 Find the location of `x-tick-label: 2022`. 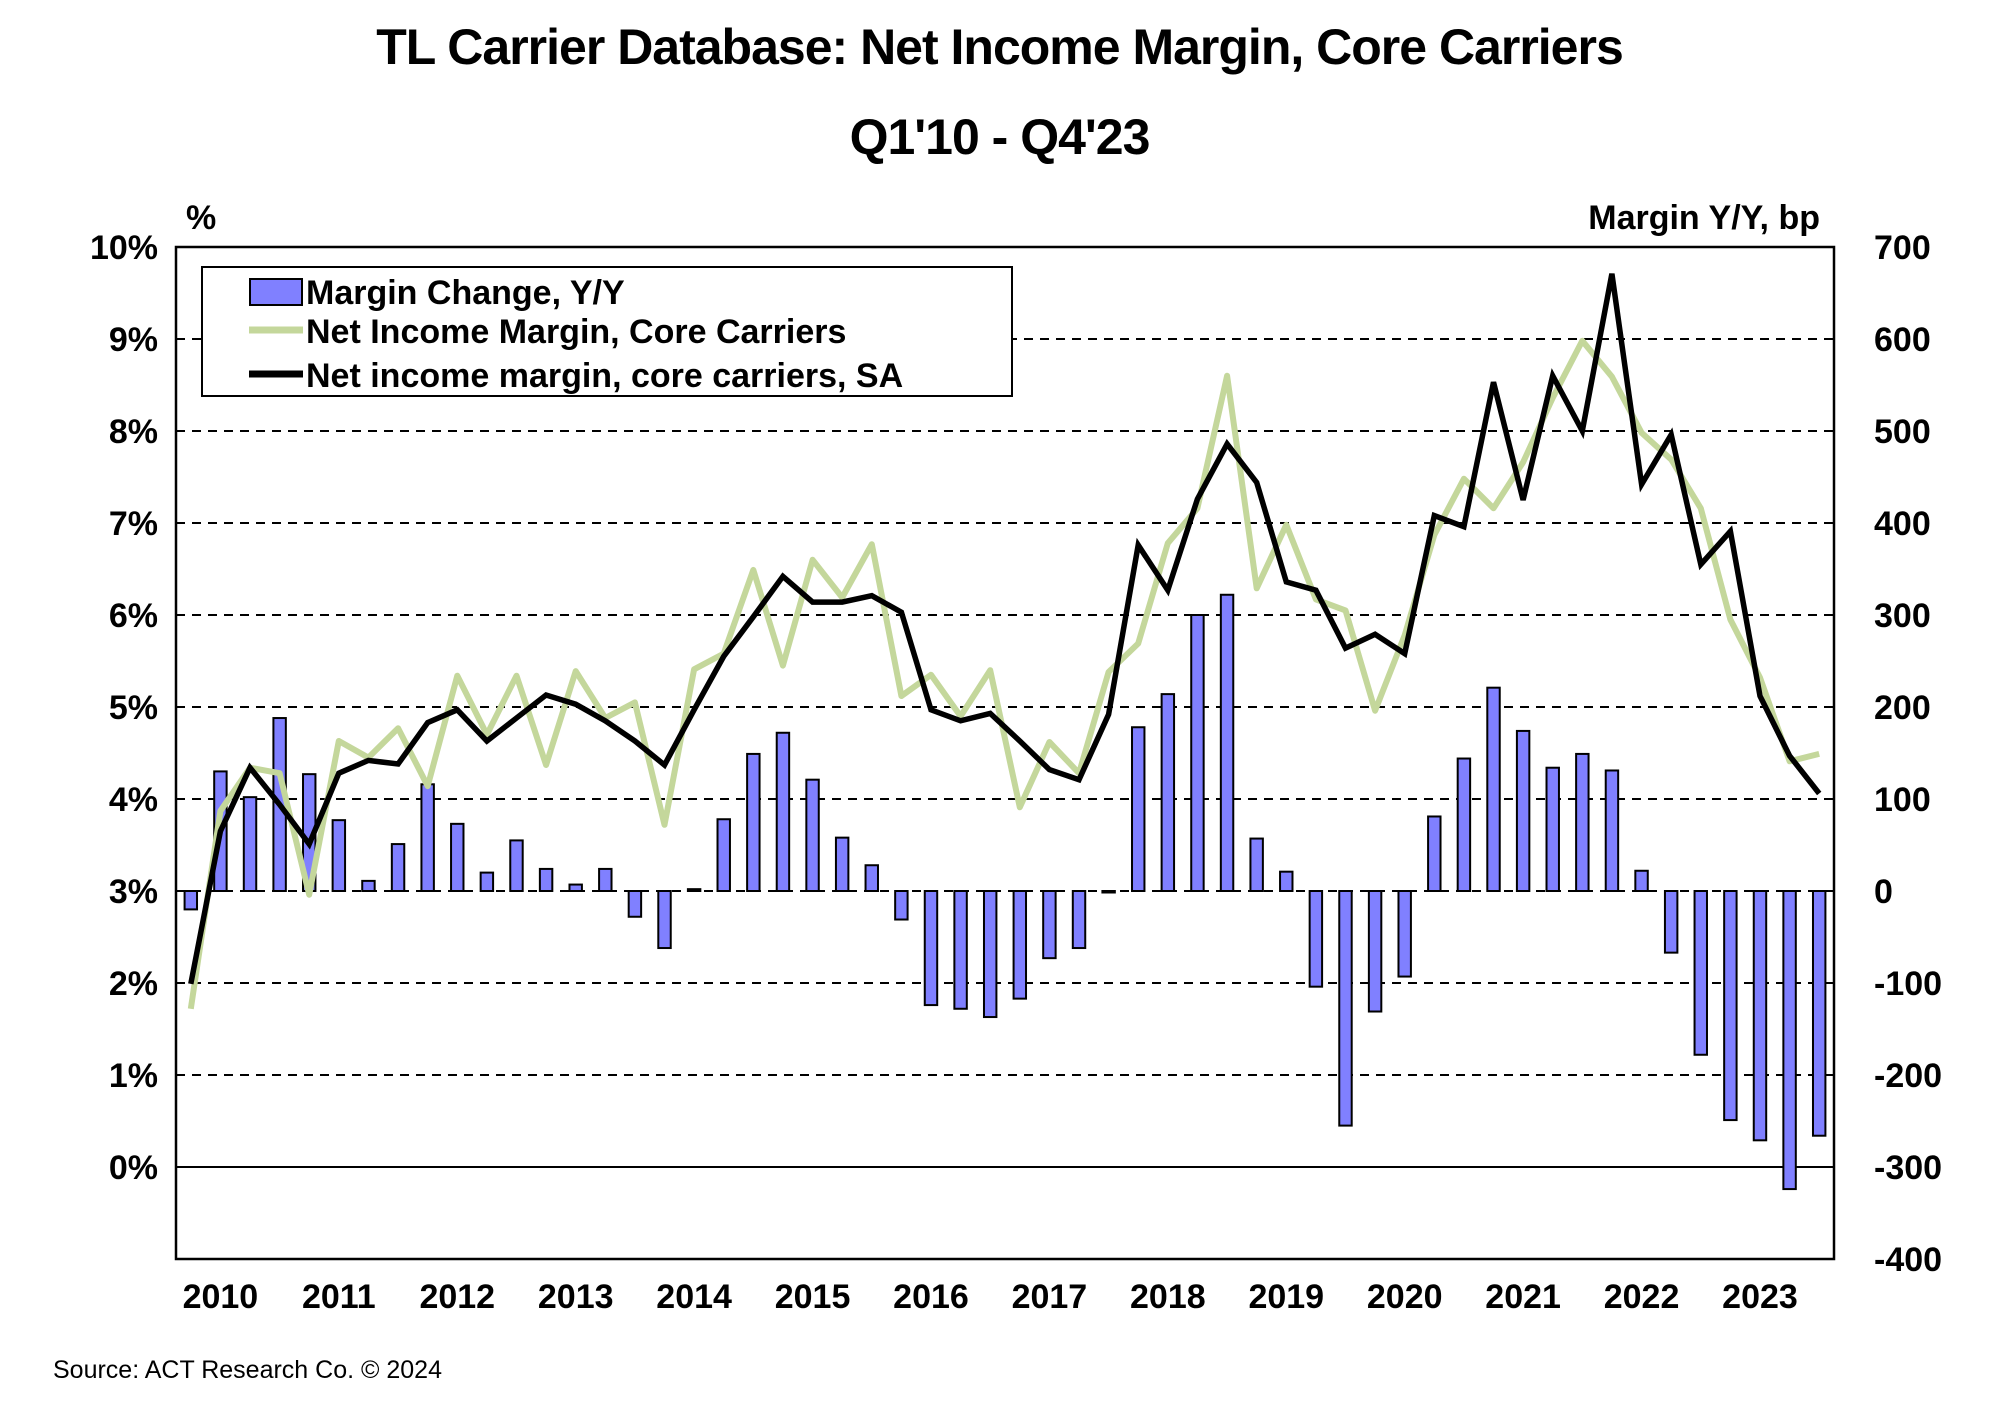

x-tick-label: 2022 is located at coordinates (1642, 1297).